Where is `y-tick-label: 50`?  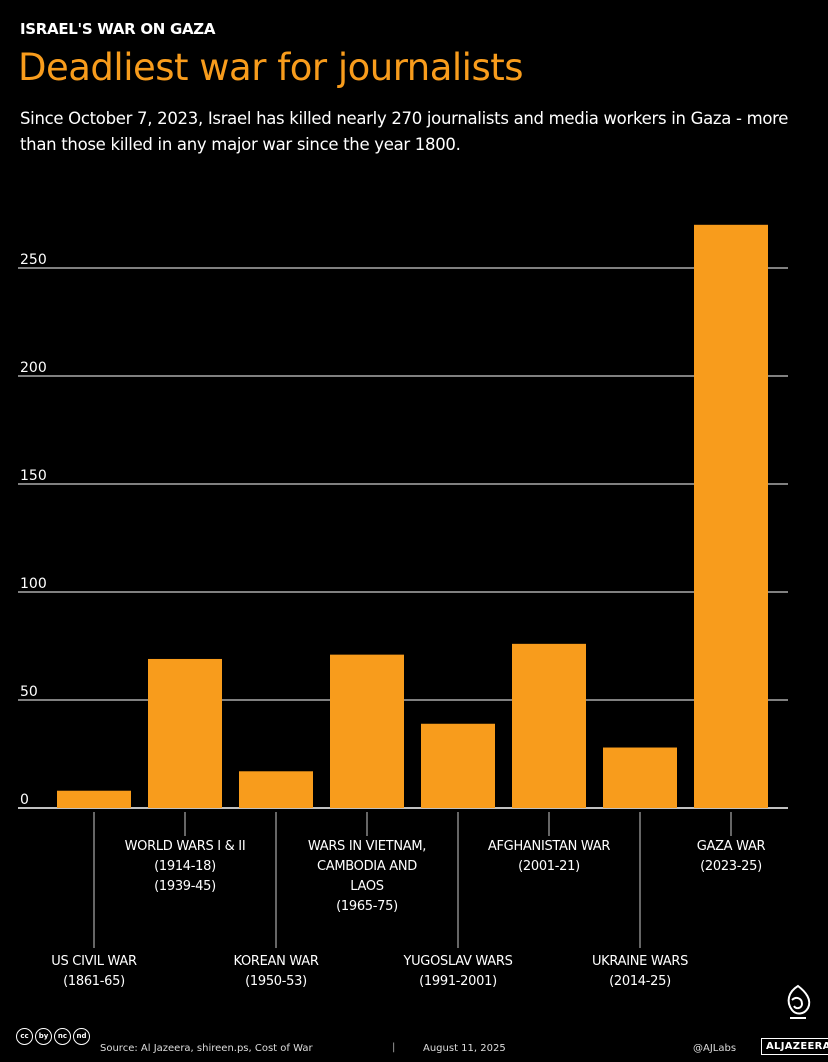 y-tick-label: 50 is located at coordinates (29, 692).